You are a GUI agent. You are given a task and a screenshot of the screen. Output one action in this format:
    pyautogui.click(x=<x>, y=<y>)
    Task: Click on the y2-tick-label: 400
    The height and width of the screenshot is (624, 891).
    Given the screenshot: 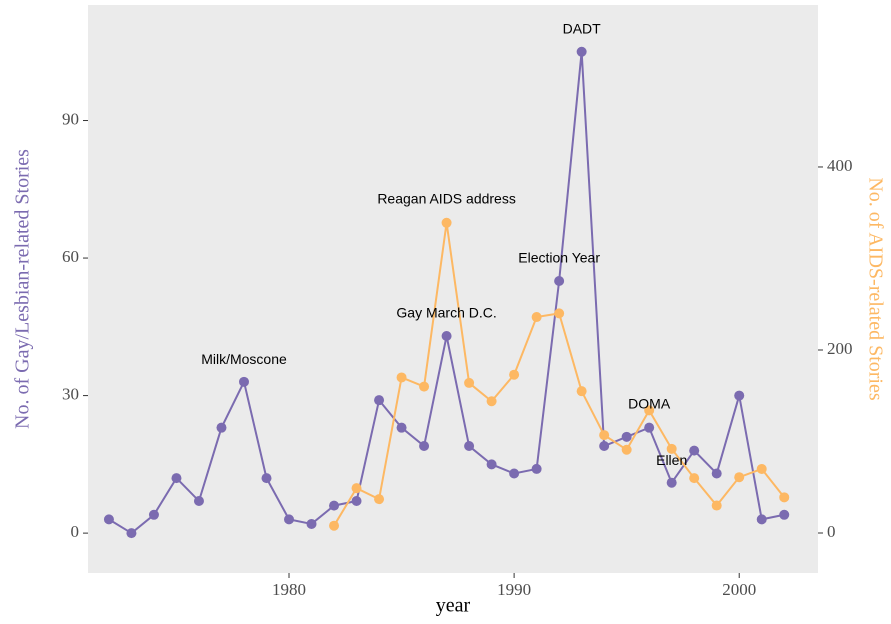 What is the action you would take?
    pyautogui.click(x=840, y=165)
    